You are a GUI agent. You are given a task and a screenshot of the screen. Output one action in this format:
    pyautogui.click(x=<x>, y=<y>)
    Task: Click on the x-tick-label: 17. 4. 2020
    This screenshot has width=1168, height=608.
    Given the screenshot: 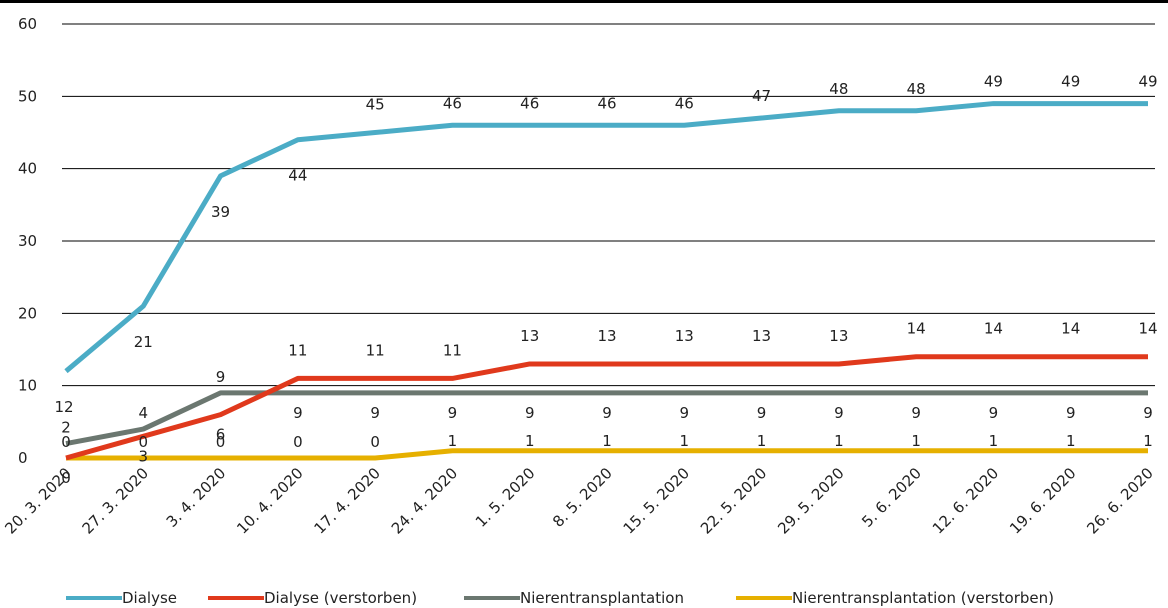 What is the action you would take?
    pyautogui.click(x=347, y=500)
    